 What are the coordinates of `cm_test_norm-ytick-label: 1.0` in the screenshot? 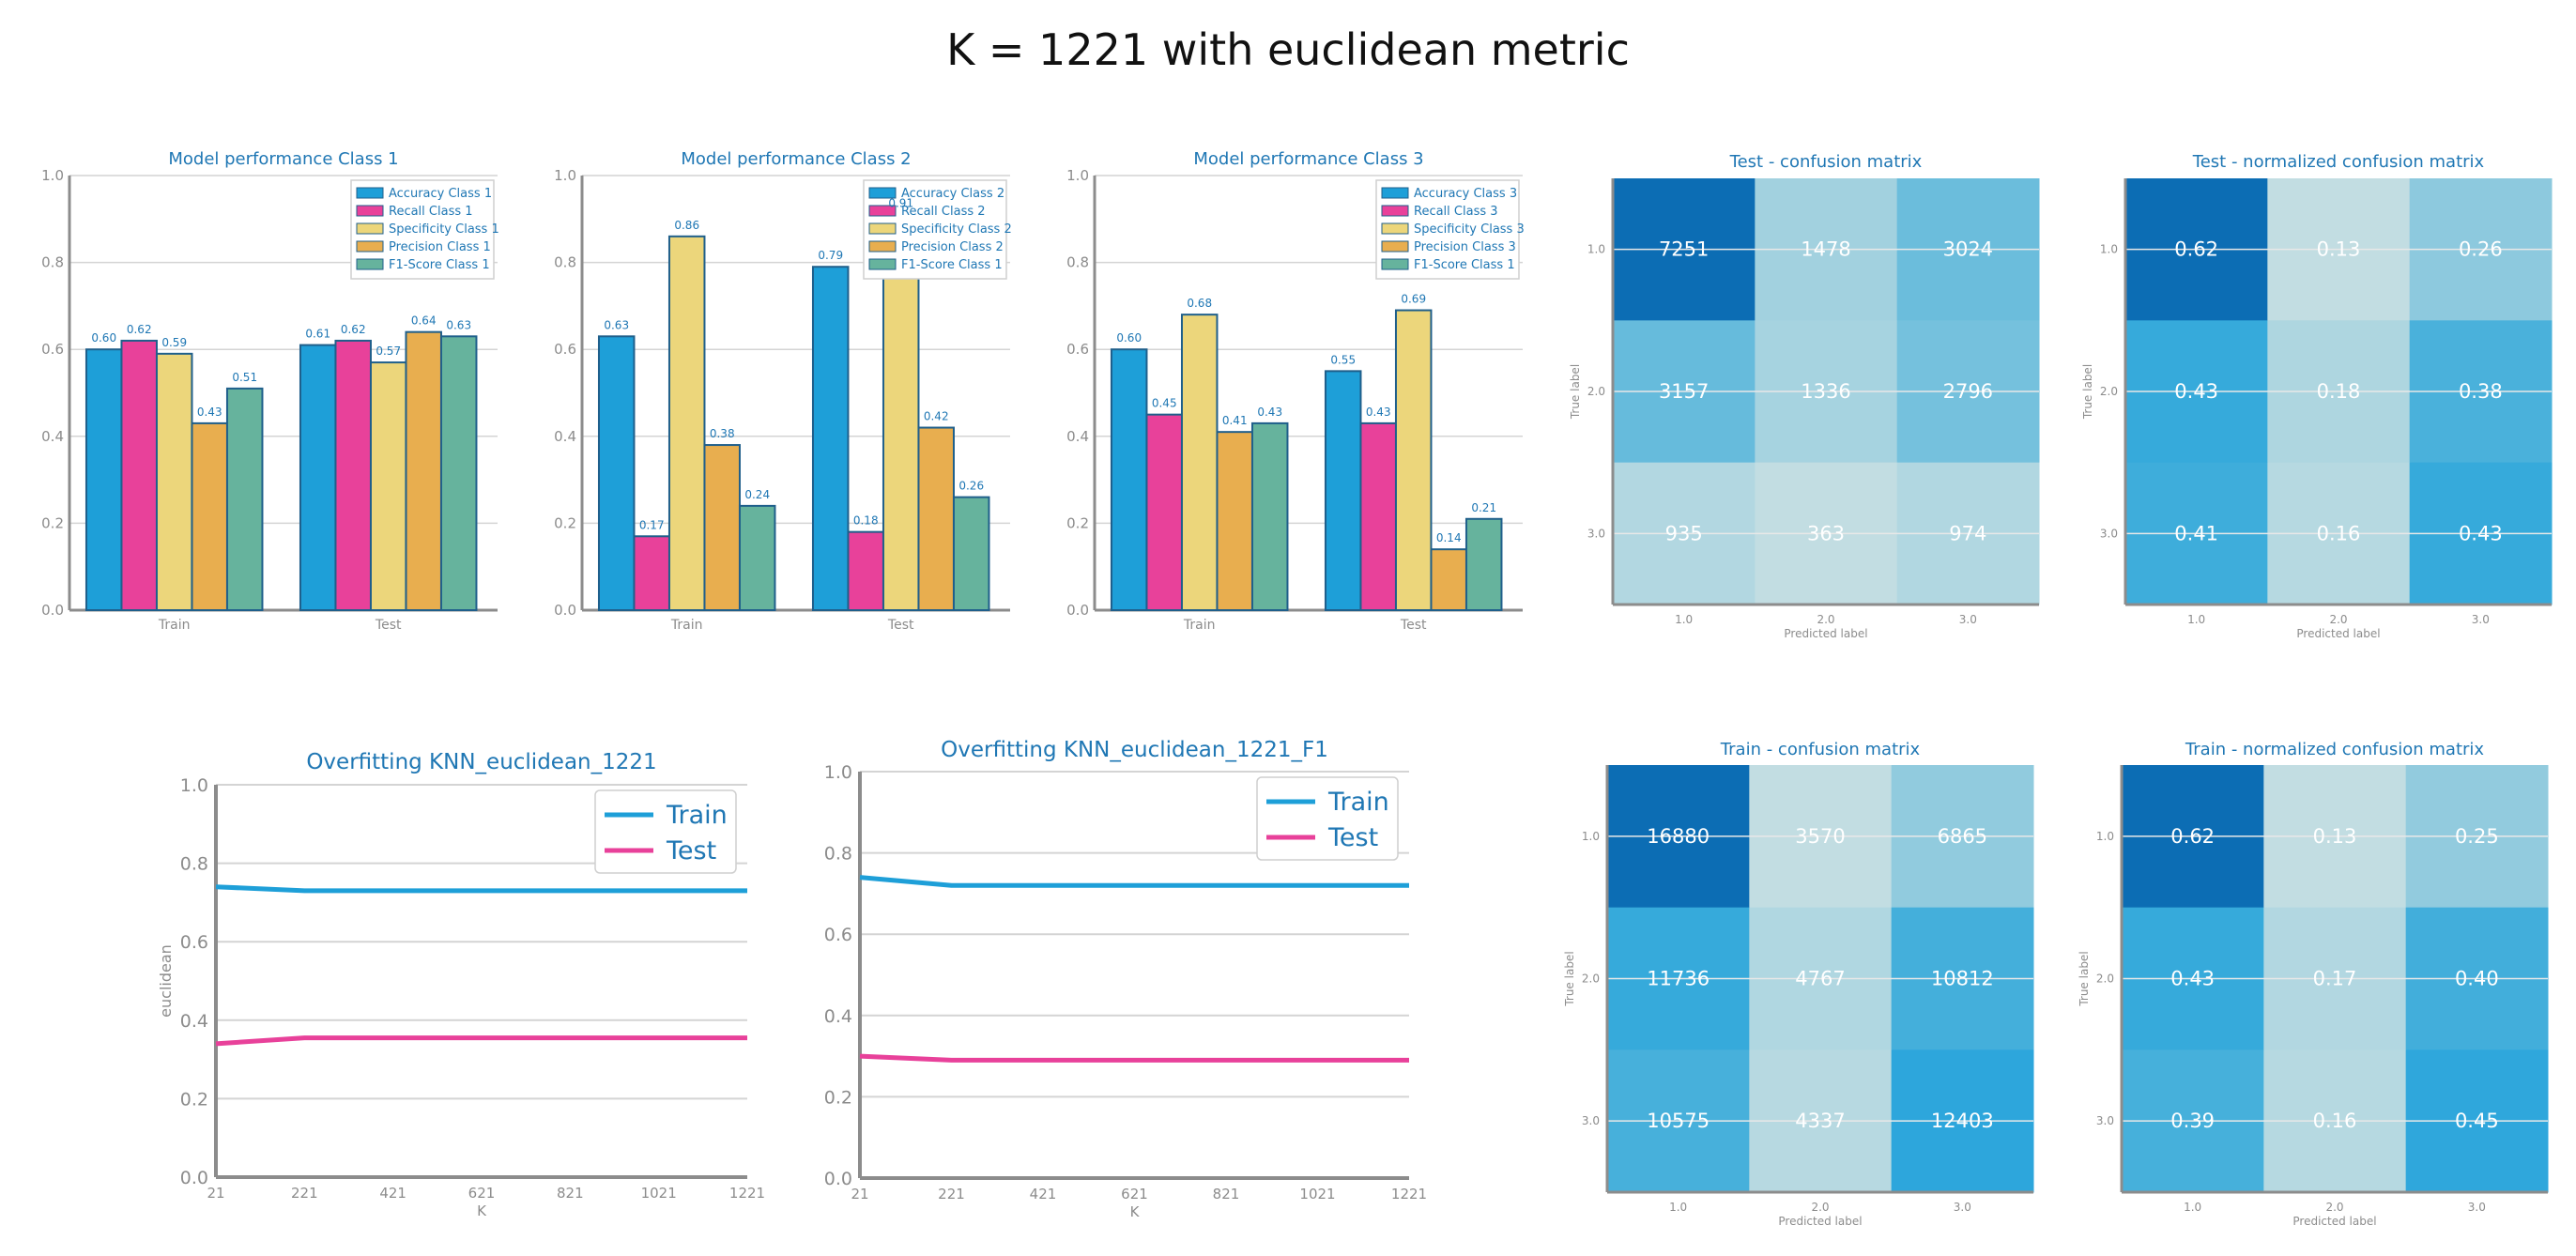 It's located at (2109, 249).